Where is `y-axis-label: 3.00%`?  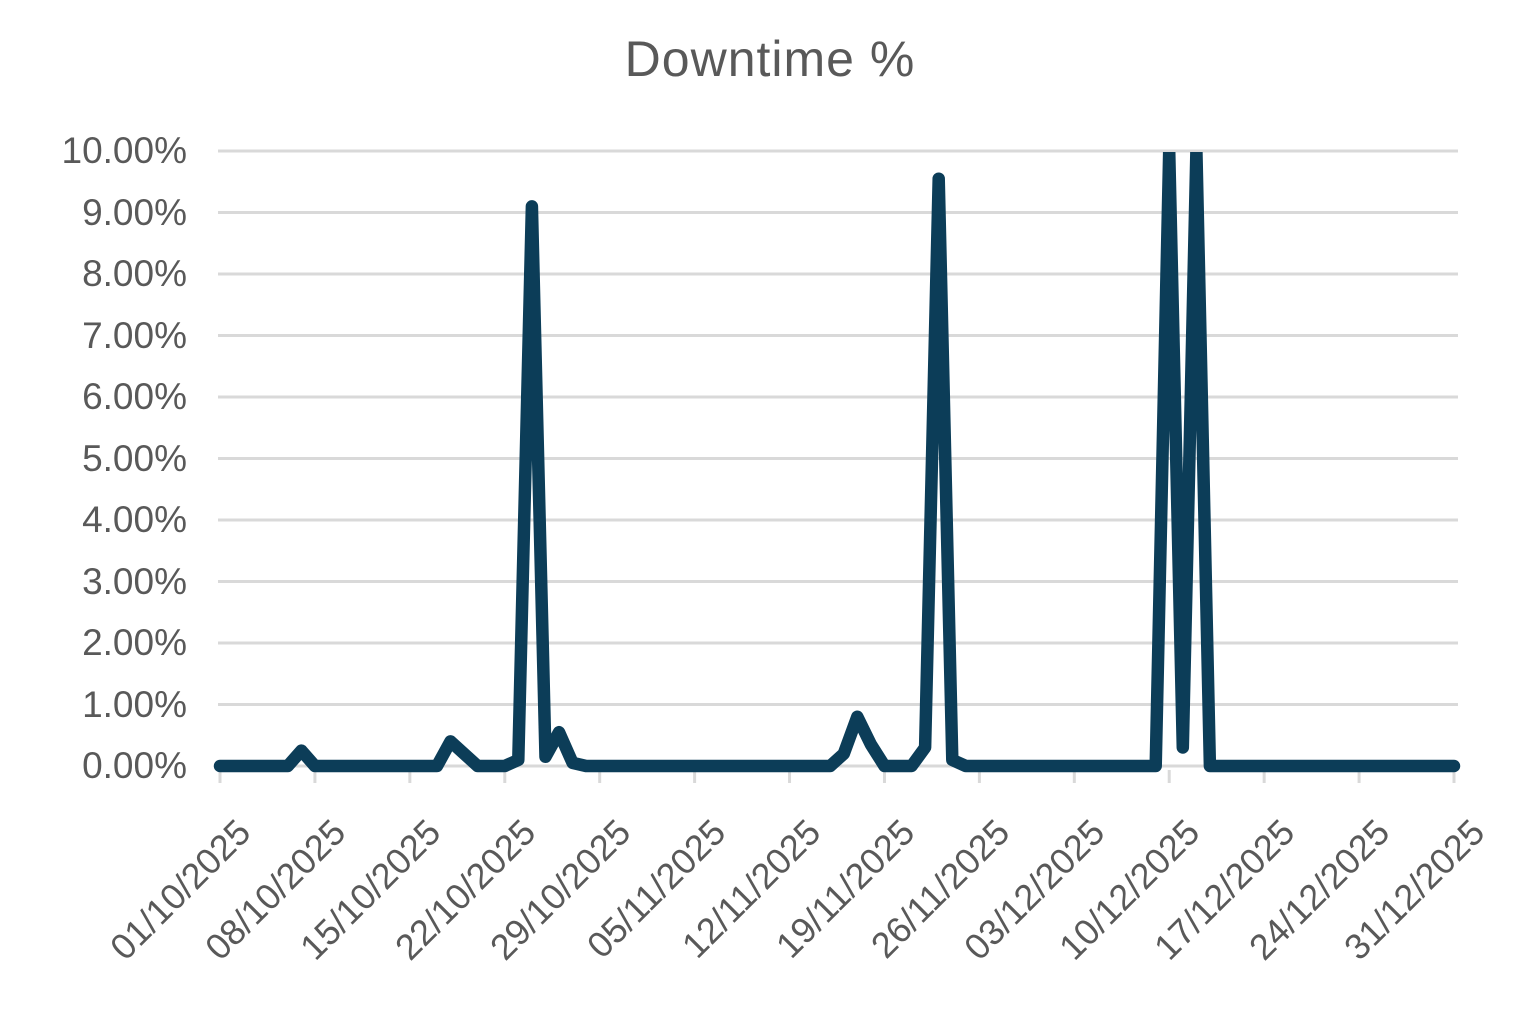
y-axis-label: 3.00% is located at coordinates (134, 581).